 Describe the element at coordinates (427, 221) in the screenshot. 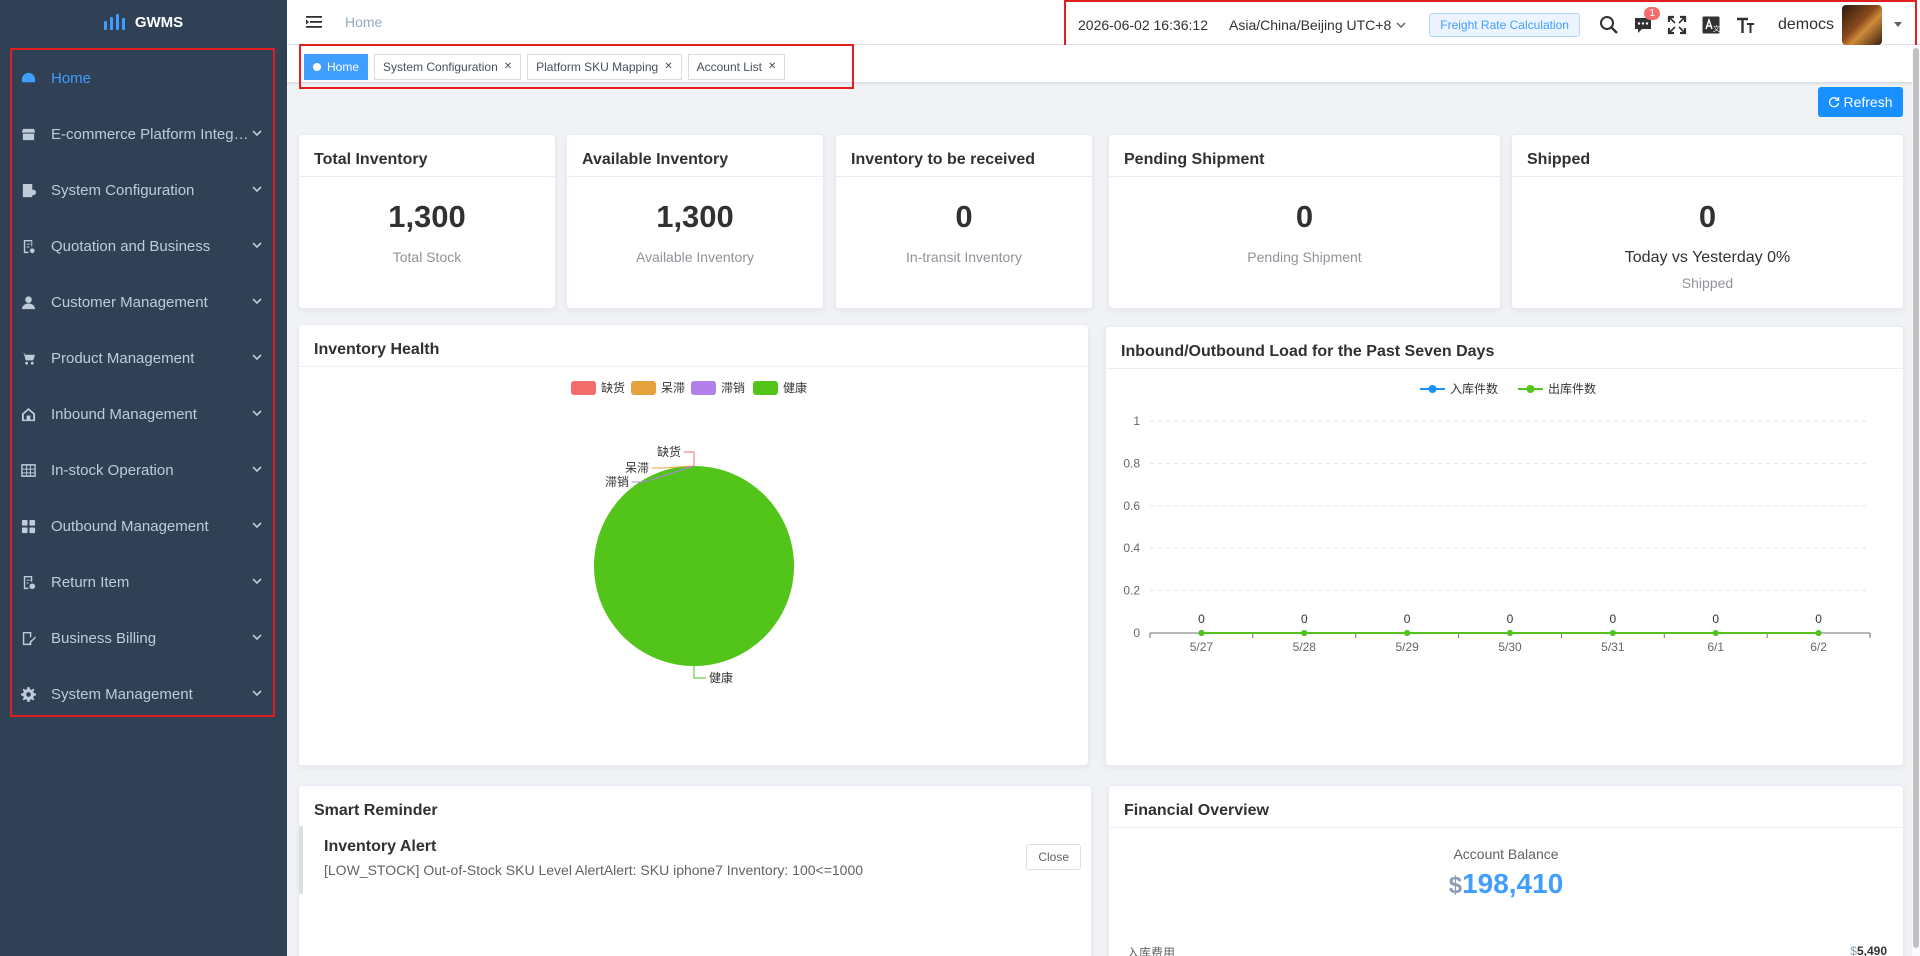

I see `stat-card-total: Total Inventory 1,300 Total Stock` at that location.